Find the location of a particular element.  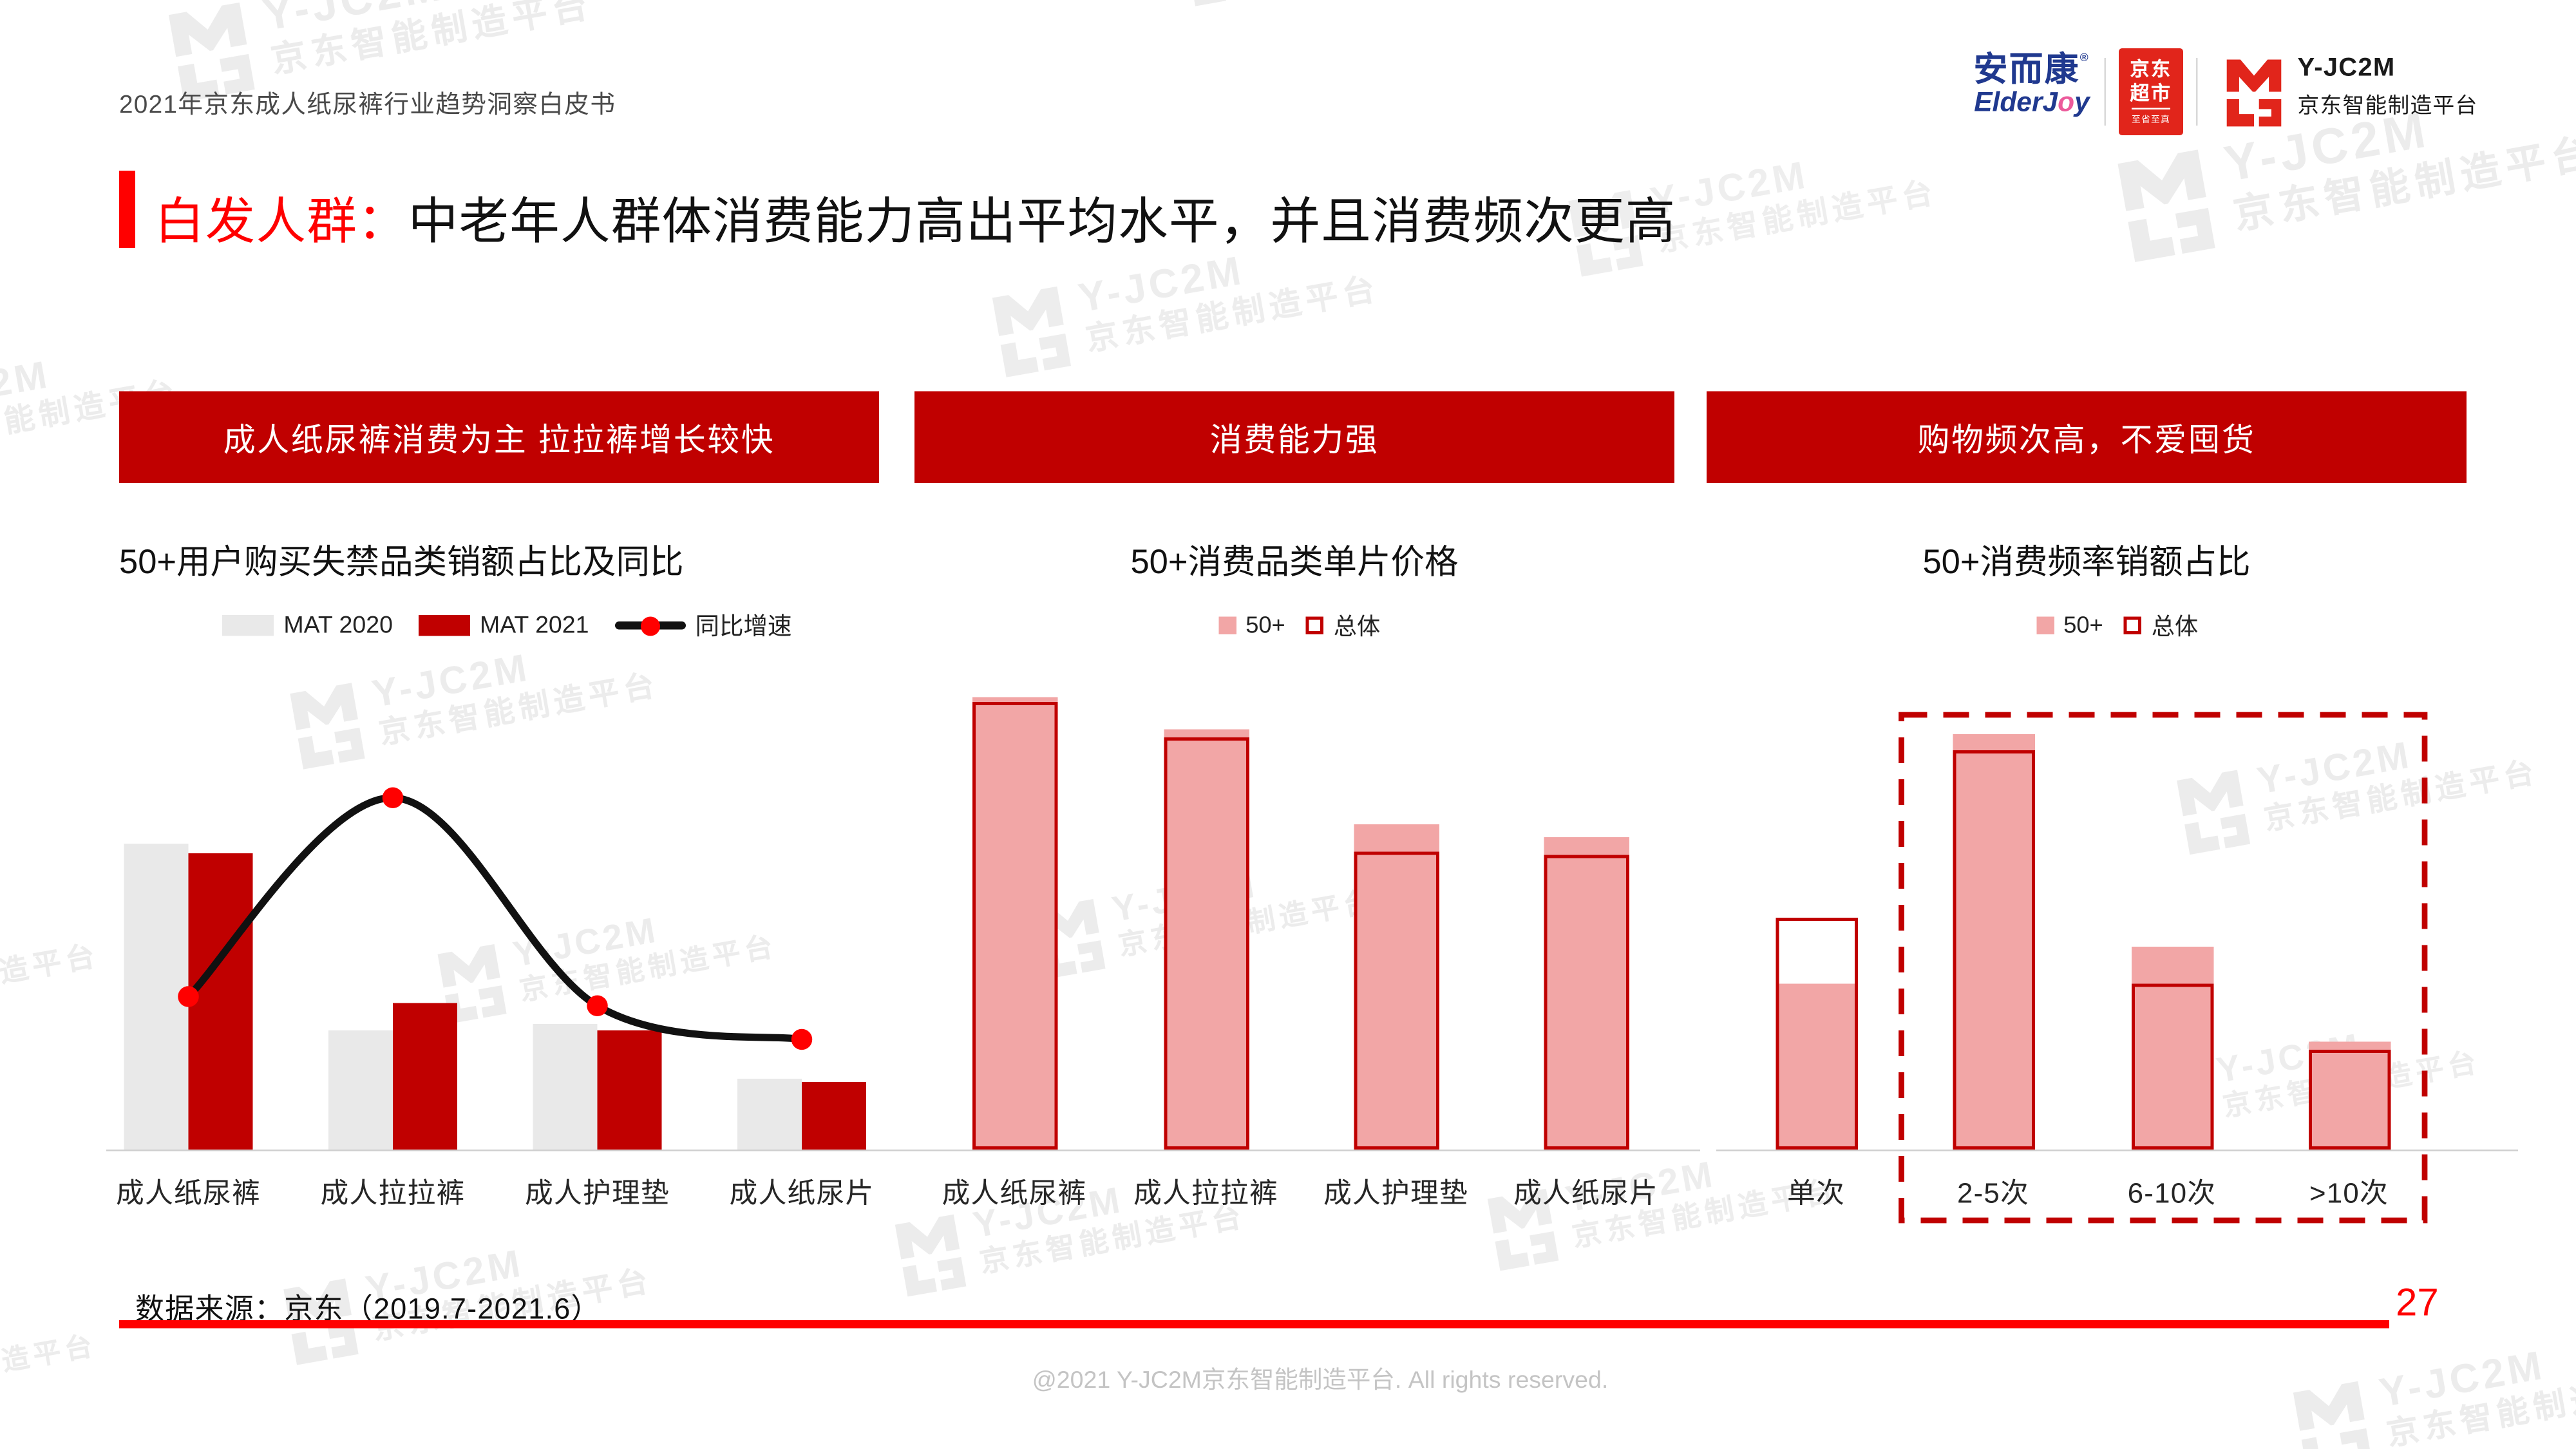

legend-item-mat2021: MAT 2021 is located at coordinates (503, 625).